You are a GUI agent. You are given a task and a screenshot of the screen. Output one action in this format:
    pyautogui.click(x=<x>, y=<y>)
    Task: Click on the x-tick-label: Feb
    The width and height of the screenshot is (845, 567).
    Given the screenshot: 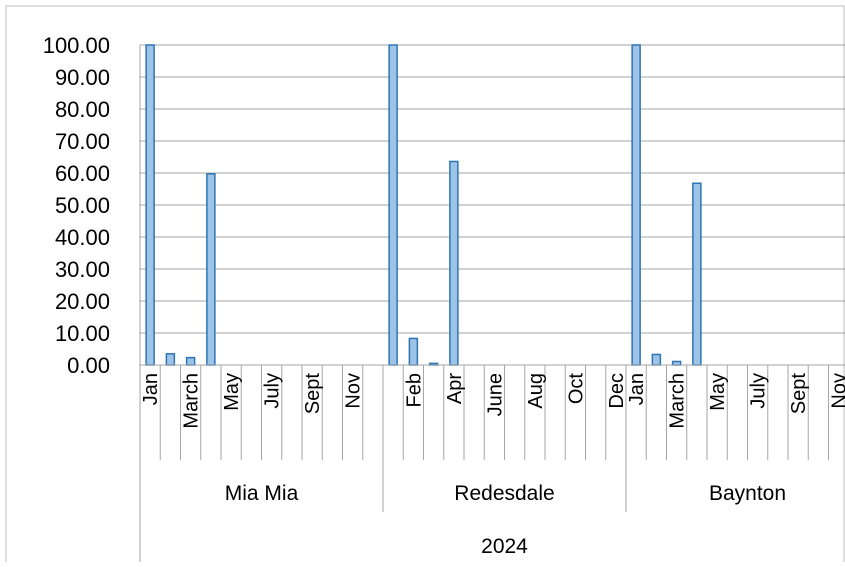 What is the action you would take?
    pyautogui.click(x=414, y=390)
    